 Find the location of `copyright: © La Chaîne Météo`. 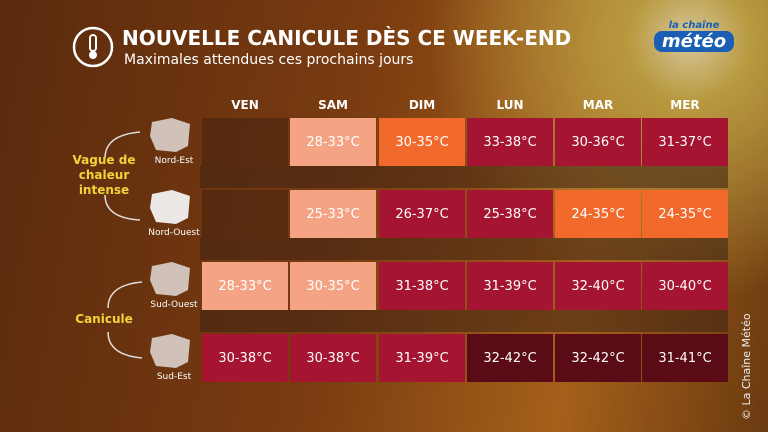

copyright: © La Chaîne Météo is located at coordinates (746, 366).